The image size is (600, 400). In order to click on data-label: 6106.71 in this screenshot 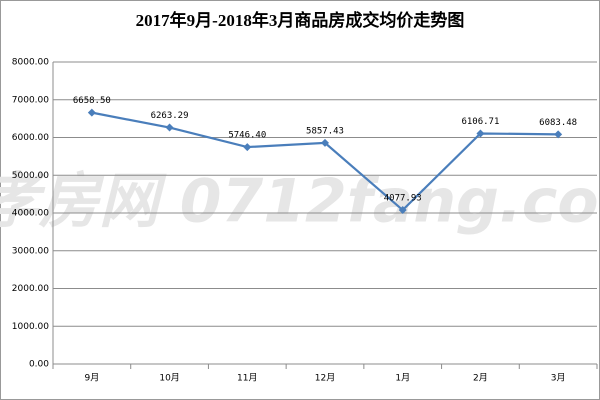, I will do `click(480, 122)`.